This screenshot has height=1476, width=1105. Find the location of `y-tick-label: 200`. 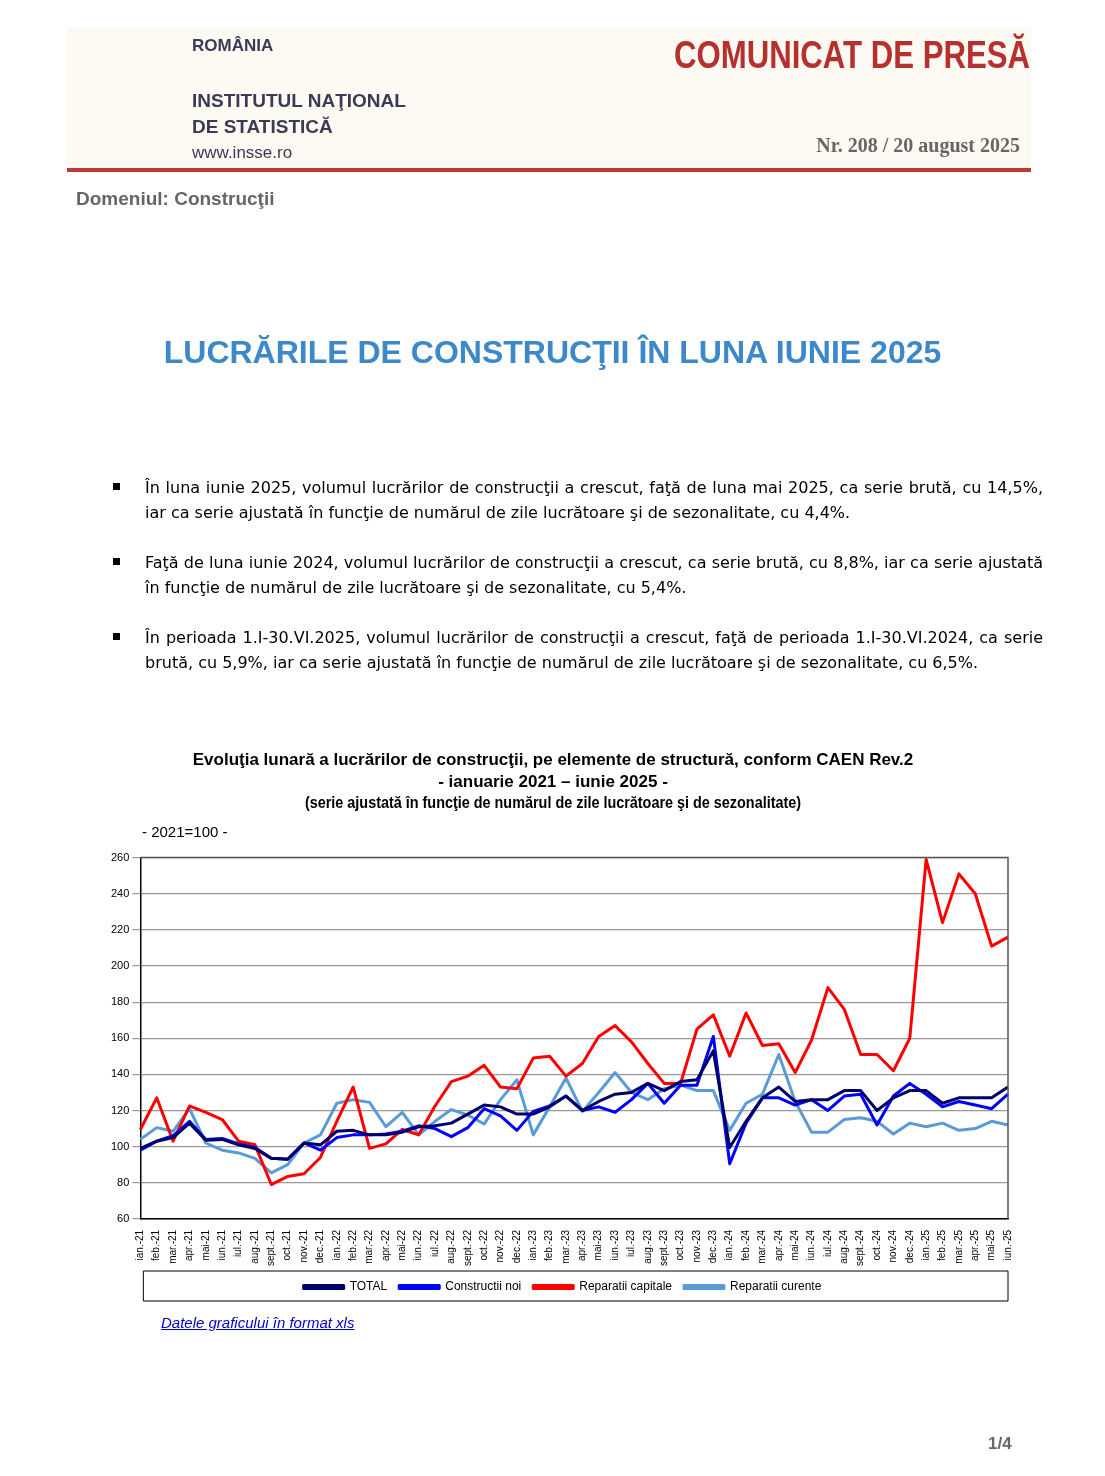

y-tick-label: 200 is located at coordinates (120, 965).